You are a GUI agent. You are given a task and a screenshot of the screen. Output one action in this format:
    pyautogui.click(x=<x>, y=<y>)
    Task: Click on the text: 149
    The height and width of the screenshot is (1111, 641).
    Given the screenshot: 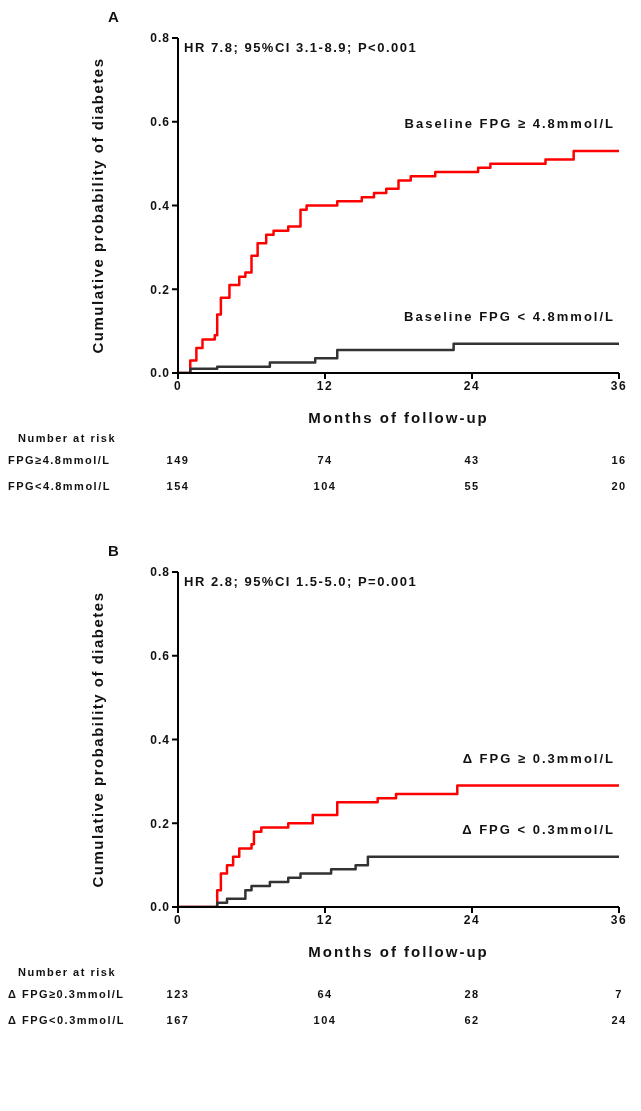 What is the action you would take?
    pyautogui.click(x=178, y=460)
    